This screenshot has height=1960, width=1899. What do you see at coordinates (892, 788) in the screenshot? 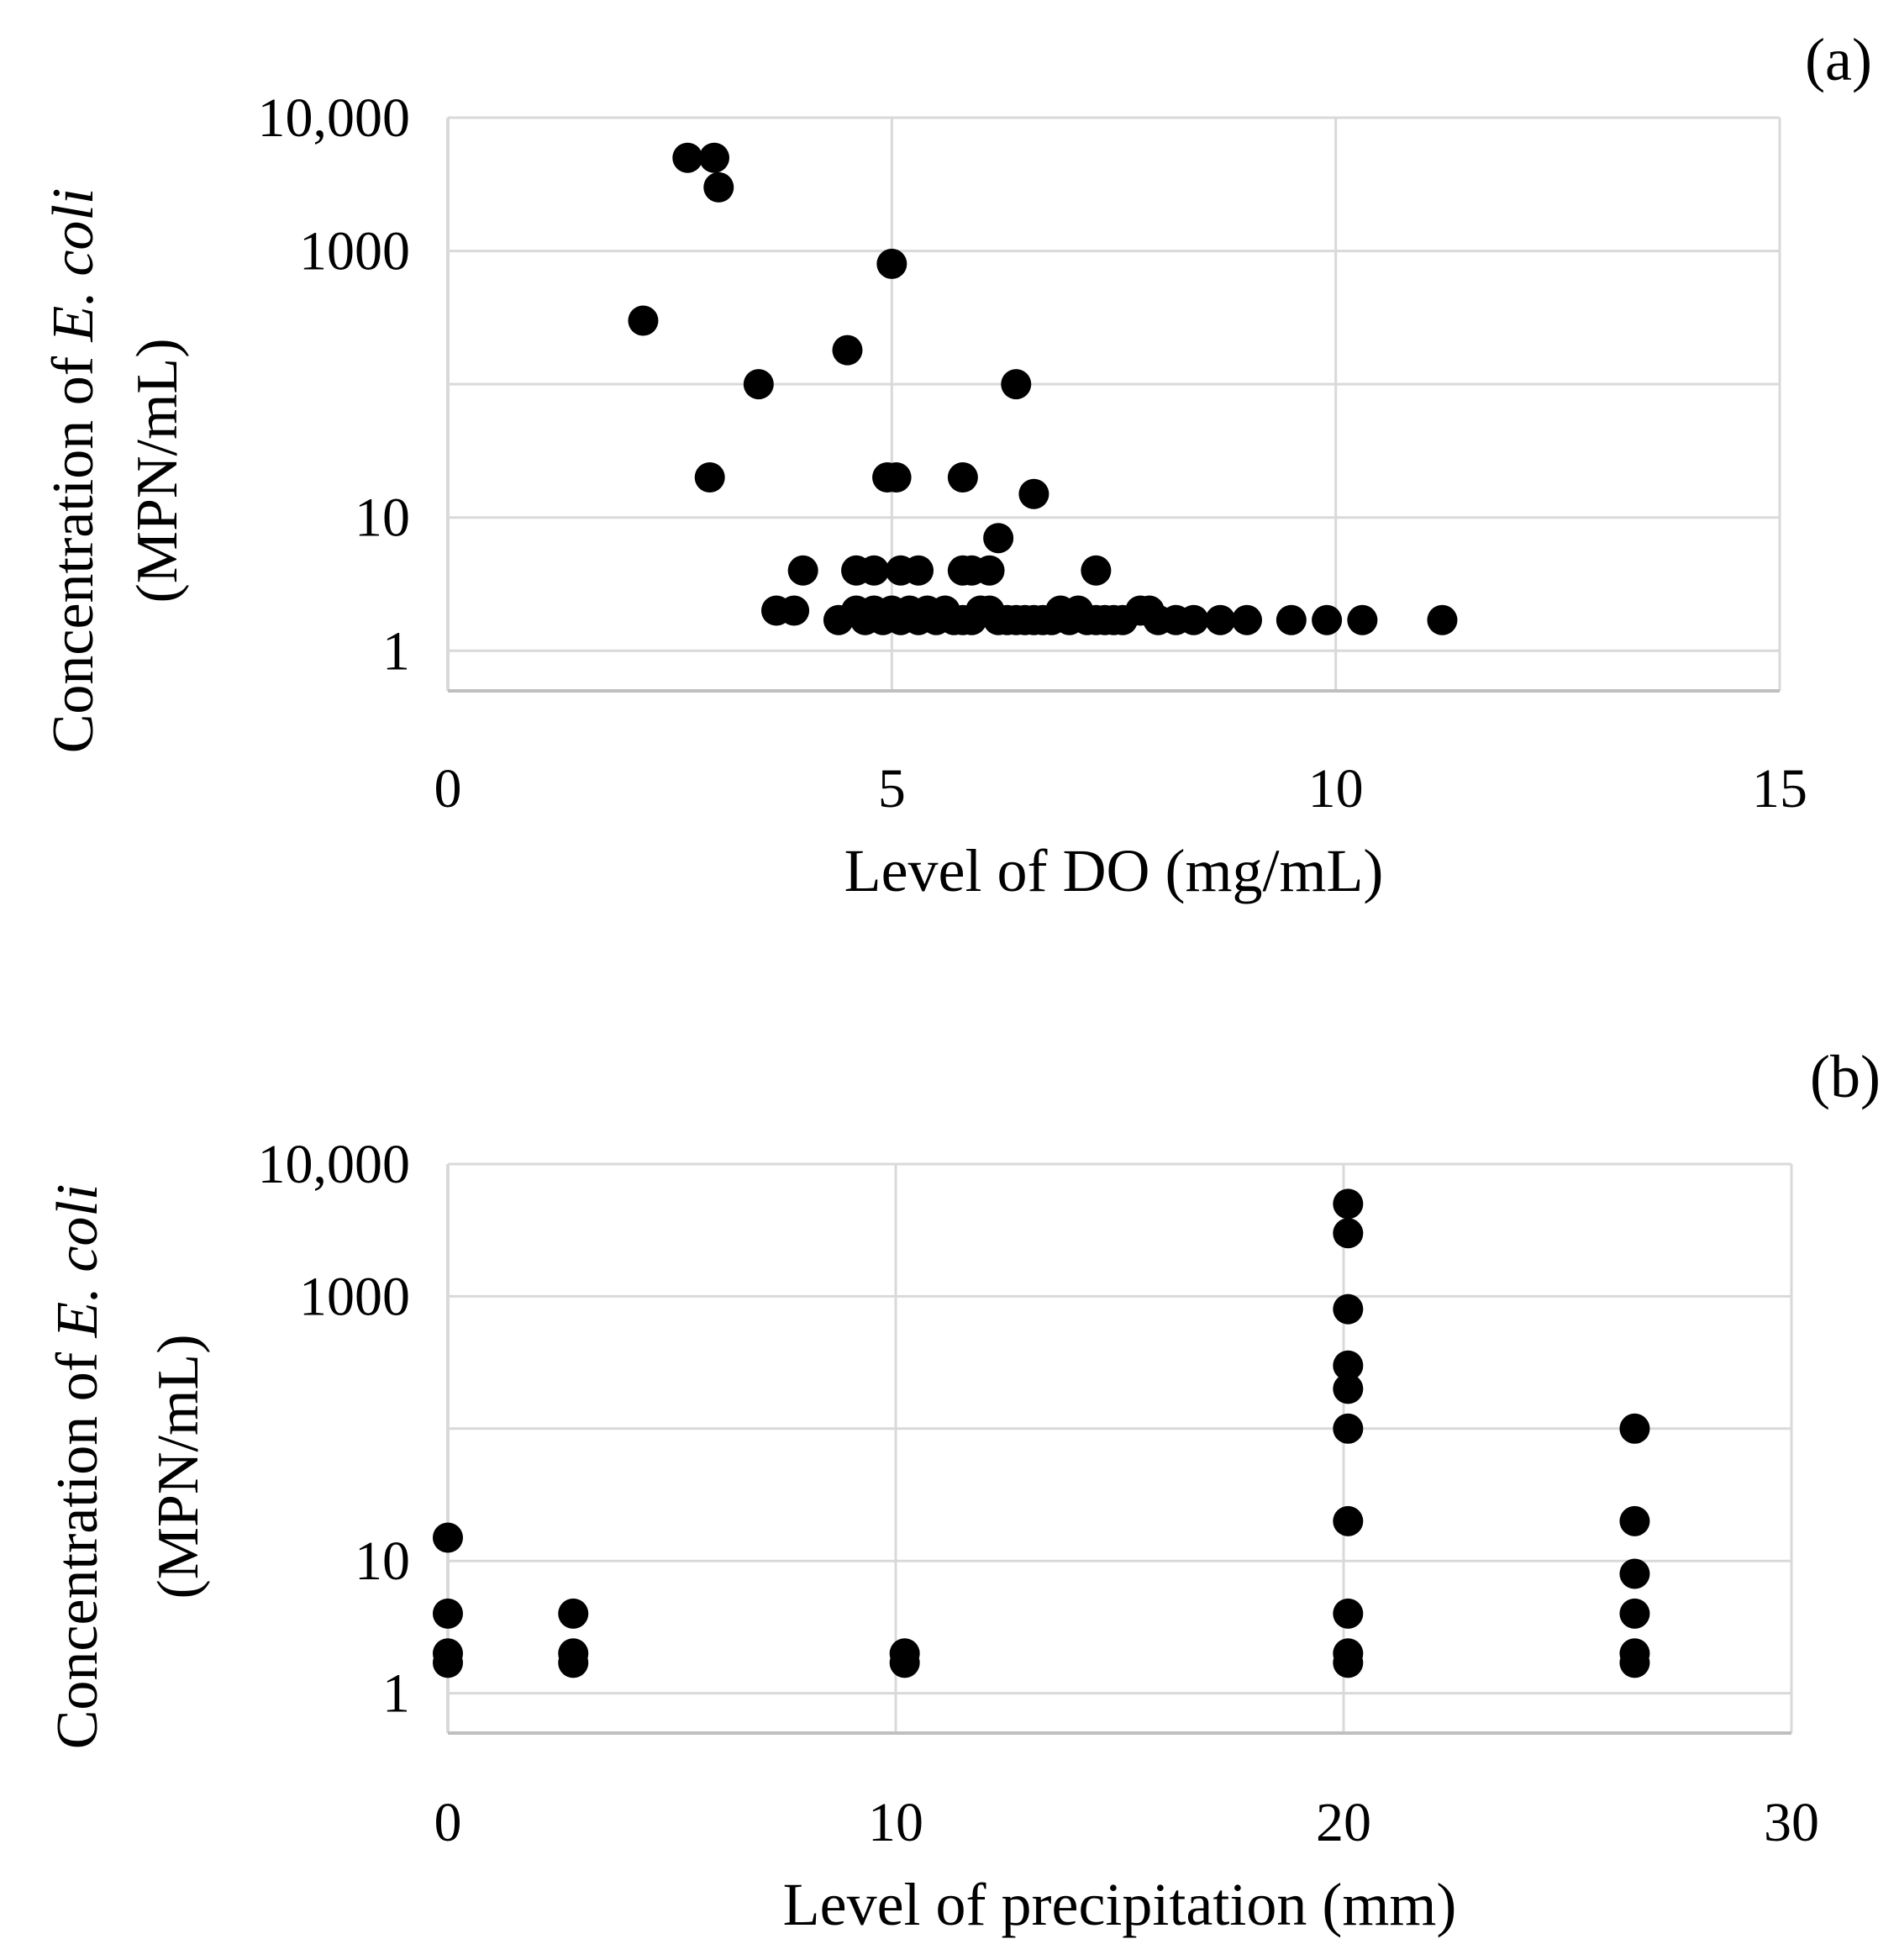
I see `x-tick-label: 5` at bounding box center [892, 788].